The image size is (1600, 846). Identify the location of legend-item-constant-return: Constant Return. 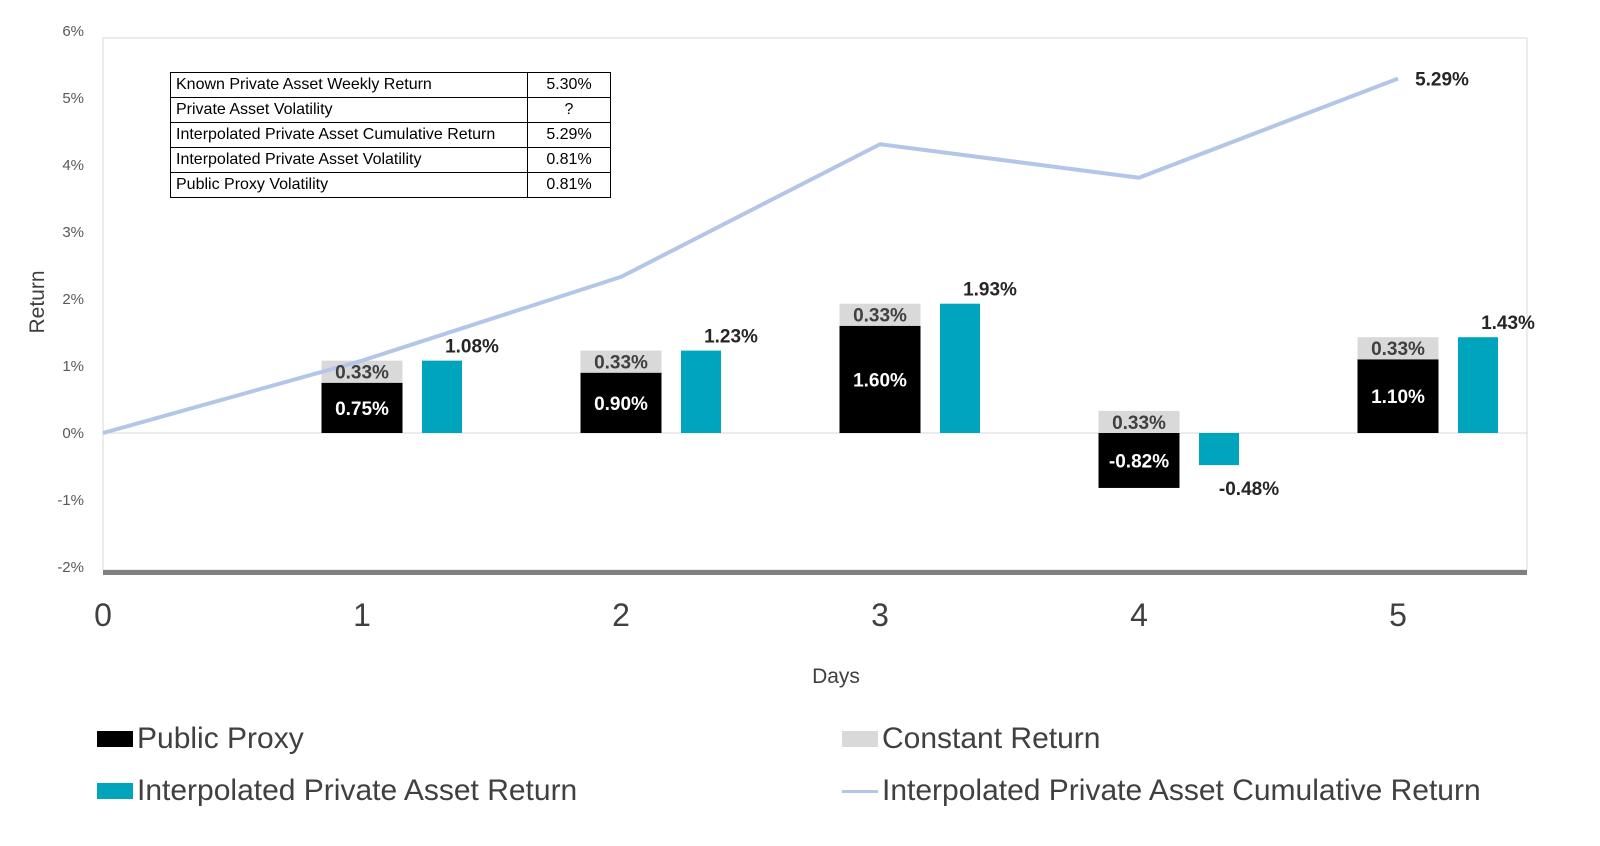
(971, 739).